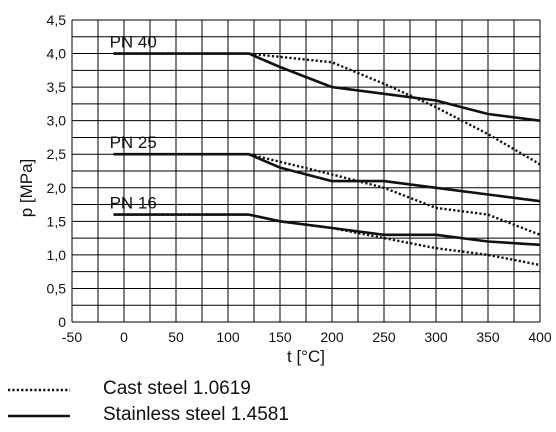 The height and width of the screenshot is (432, 556). I want to click on y-tick-label: 0,5, so click(57, 288).